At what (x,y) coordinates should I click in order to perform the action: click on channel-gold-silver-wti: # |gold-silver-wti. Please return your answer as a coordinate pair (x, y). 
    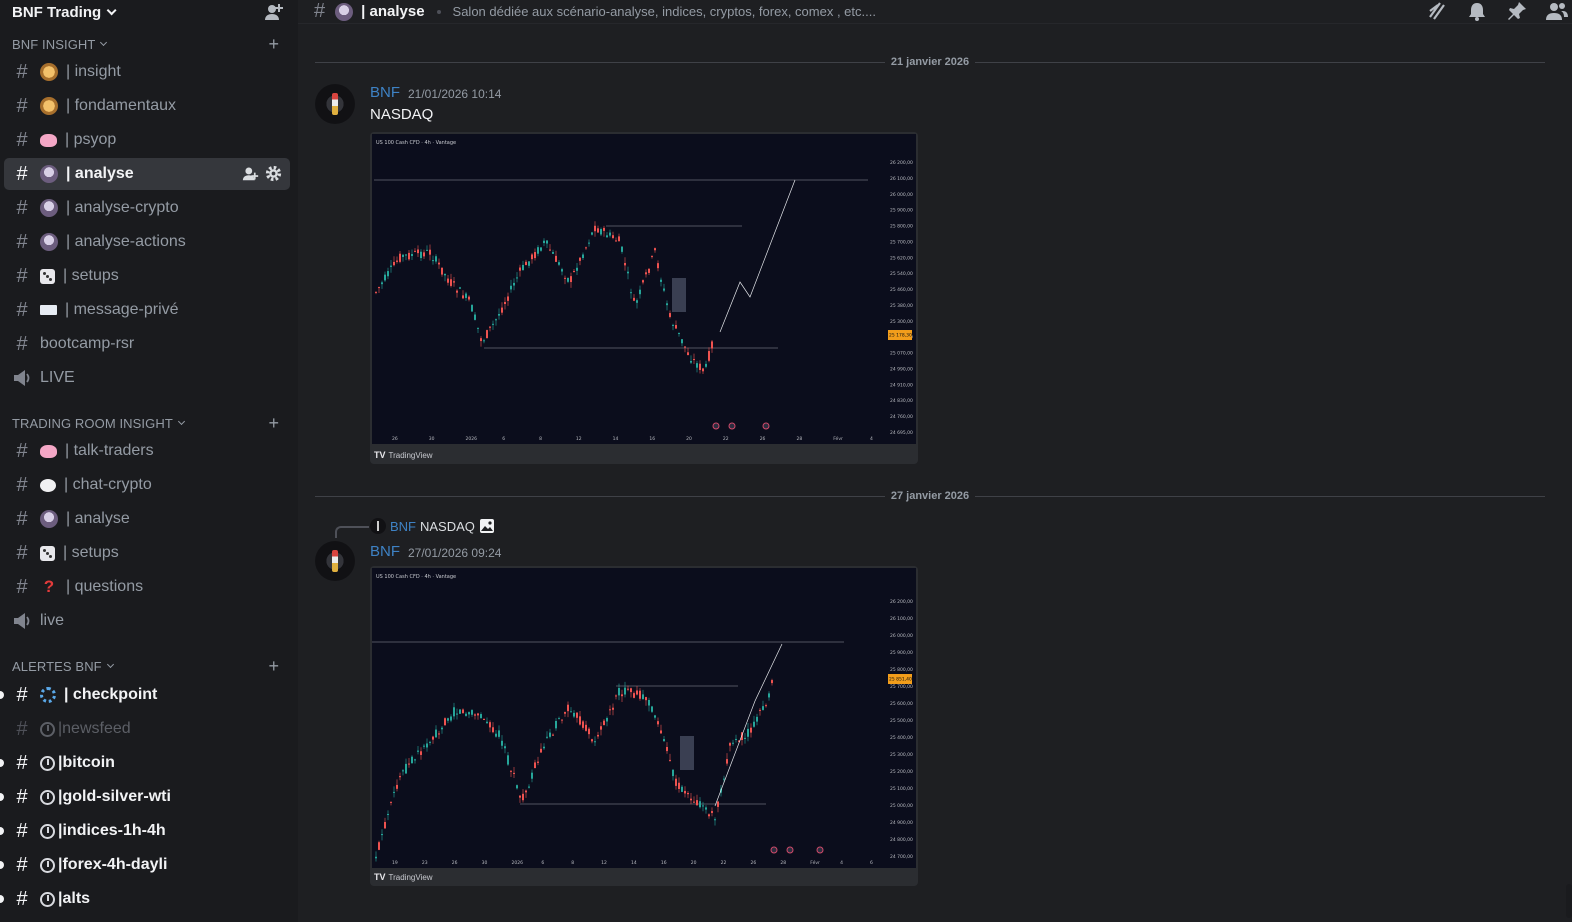
    Looking at the image, I should click on (145, 797).